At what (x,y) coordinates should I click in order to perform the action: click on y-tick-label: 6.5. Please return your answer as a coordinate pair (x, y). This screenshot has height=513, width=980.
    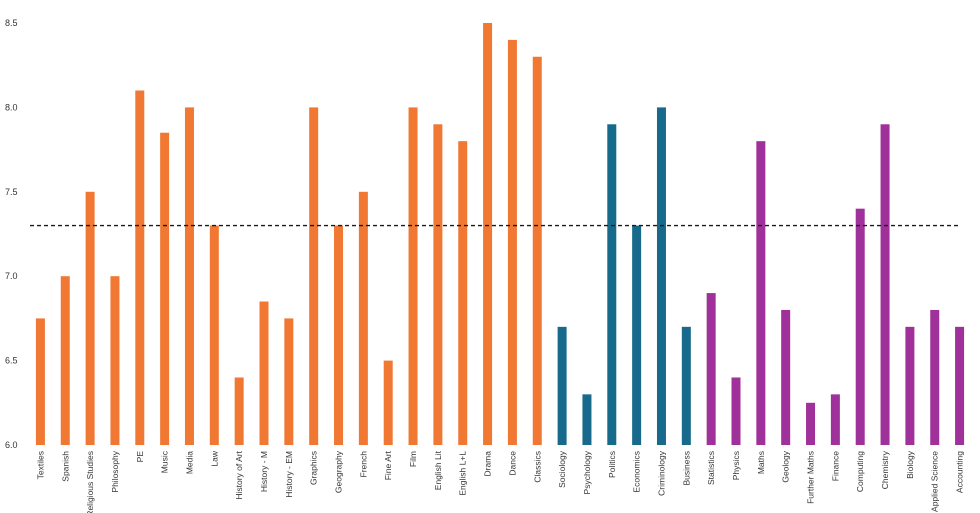
    Looking at the image, I should click on (11, 361).